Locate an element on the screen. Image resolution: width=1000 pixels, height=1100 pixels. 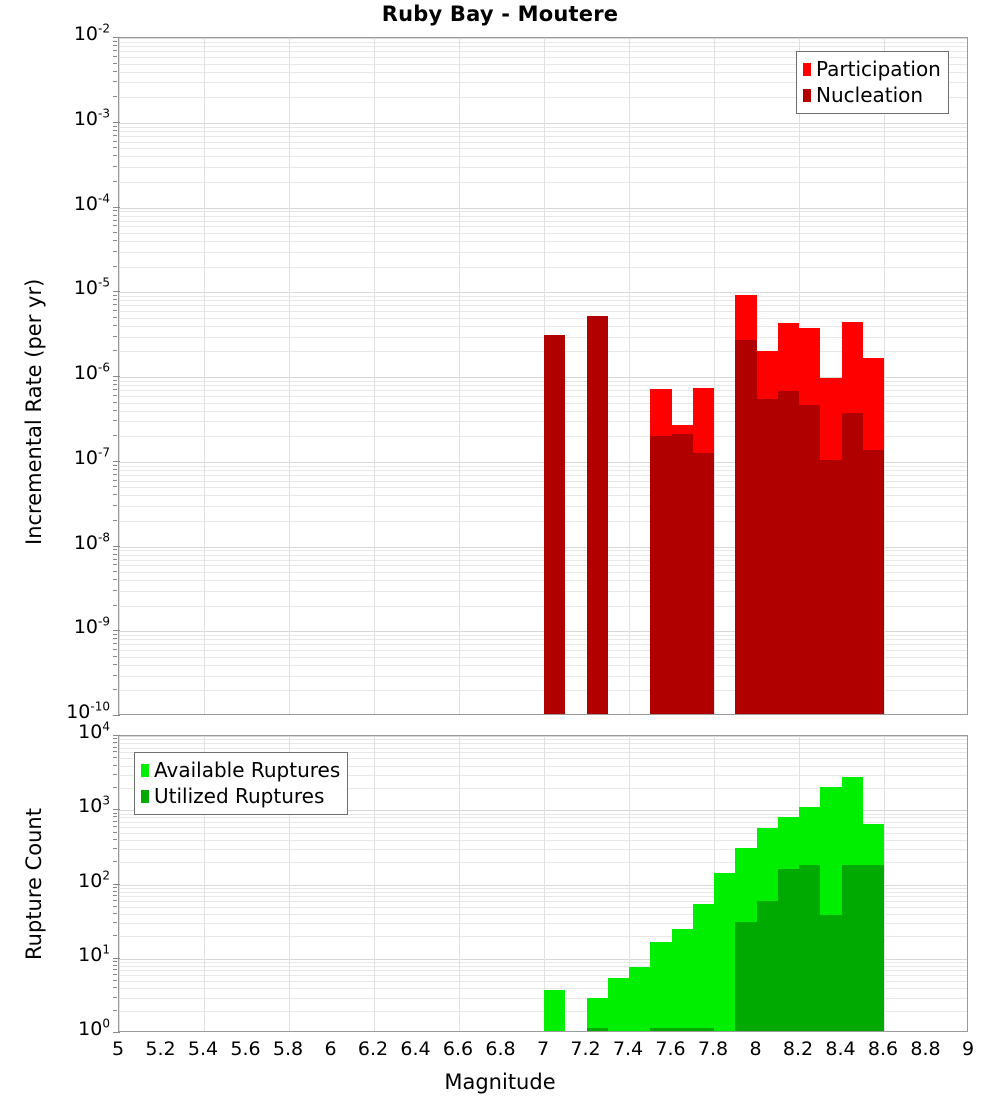
nucleation-swatch is located at coordinates (807, 95).